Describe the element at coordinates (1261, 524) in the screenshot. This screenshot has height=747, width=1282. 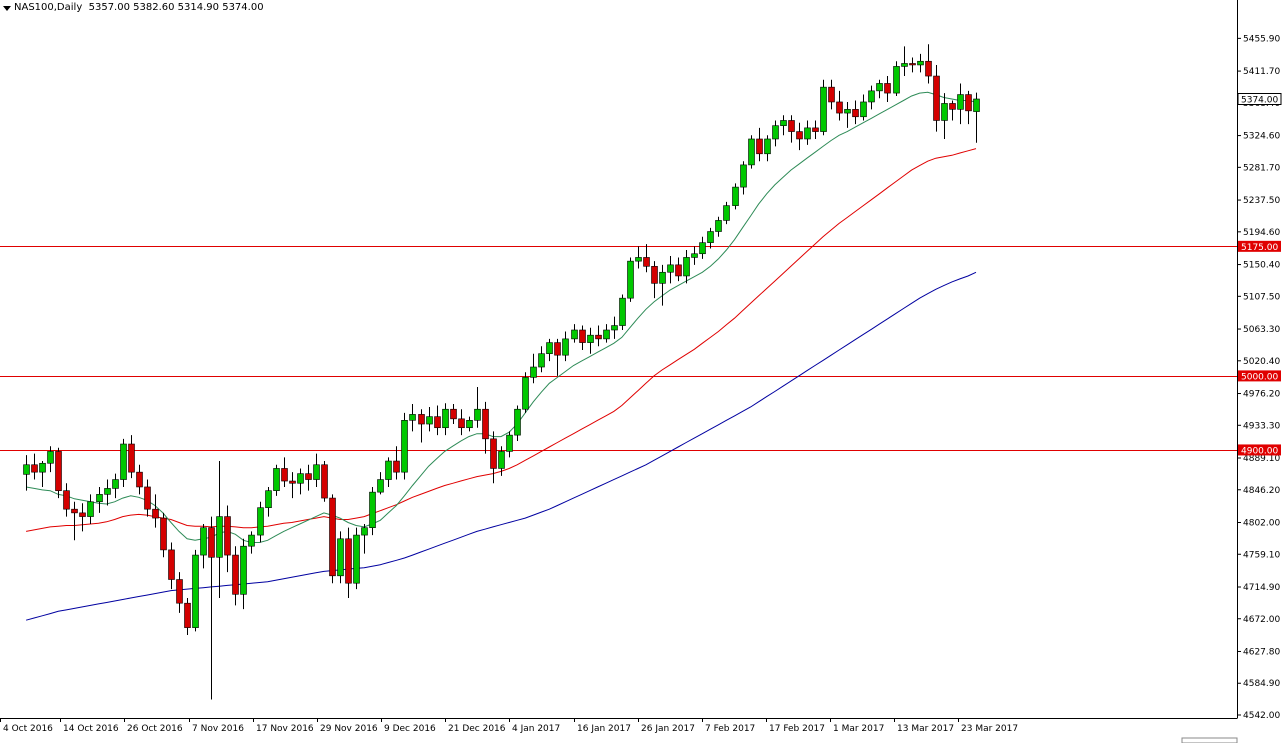
I see `y-tick-label: 4802.00` at that location.